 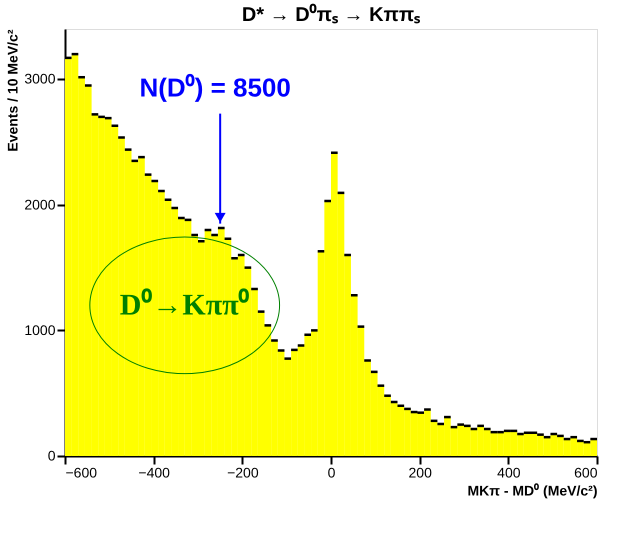 I want to click on annotation: N(D⁰) = 8500, so click(x=215, y=87).